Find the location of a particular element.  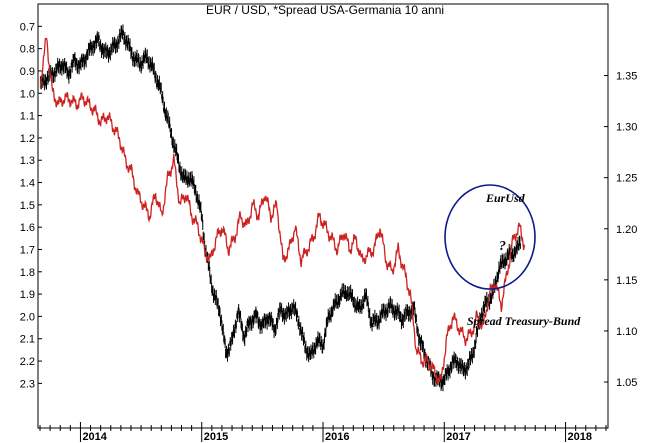

left-tick-label: 0.9 is located at coordinates (27, 72).